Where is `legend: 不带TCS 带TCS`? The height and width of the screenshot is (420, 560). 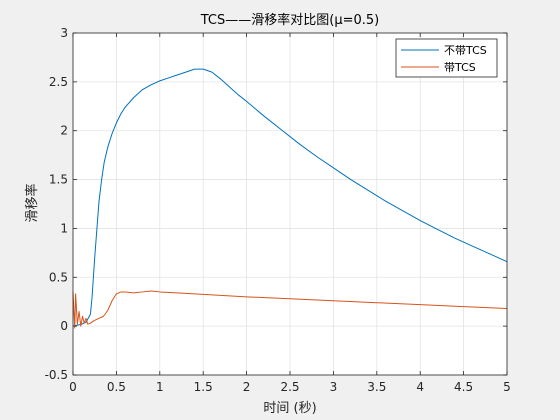 legend: 不带TCS 带TCS is located at coordinates (446, 58).